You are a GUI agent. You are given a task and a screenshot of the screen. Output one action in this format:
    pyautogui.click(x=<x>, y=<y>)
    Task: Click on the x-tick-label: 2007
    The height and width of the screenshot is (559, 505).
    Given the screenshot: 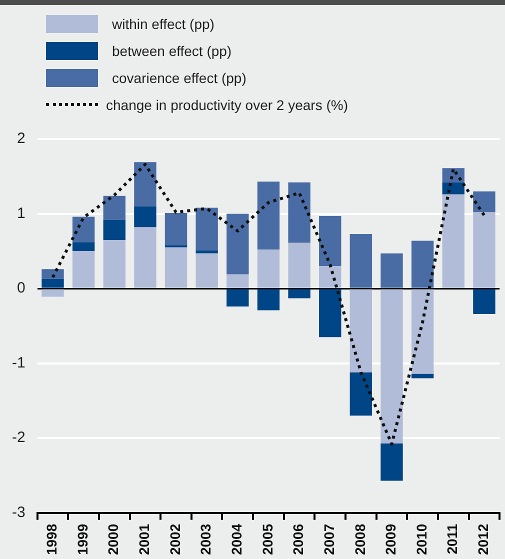 What is the action you would take?
    pyautogui.click(x=328, y=540)
    